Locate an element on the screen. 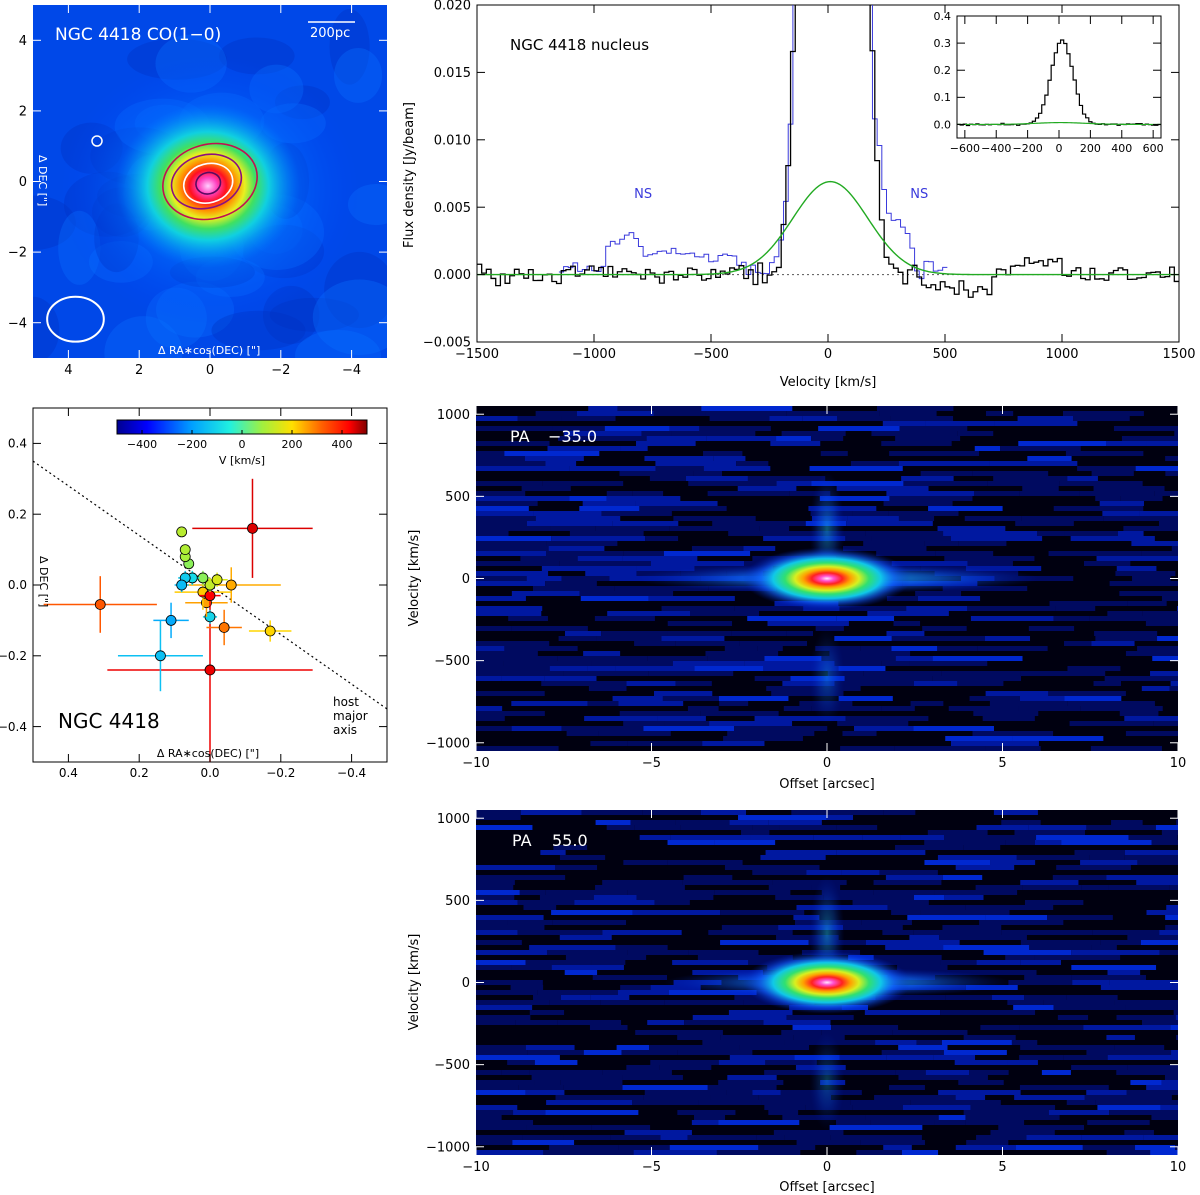  x-tick-label: 0.4 is located at coordinates (68, 773).